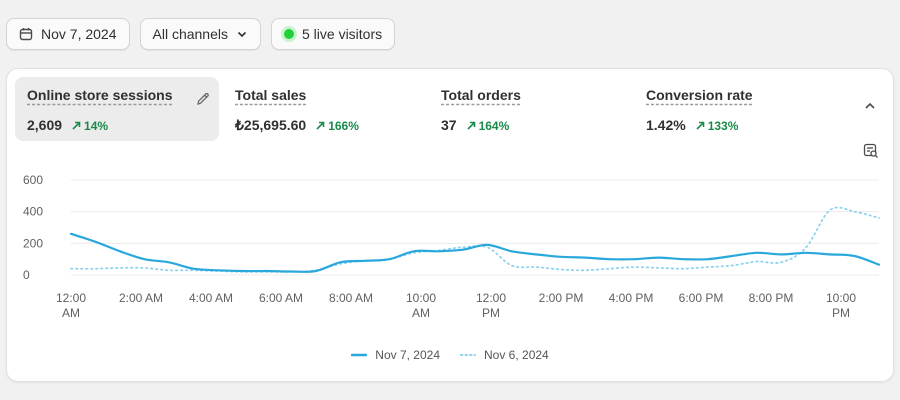 The width and height of the screenshot is (900, 400). Describe the element at coordinates (90, 126) in the screenshot. I see `metric-change: 14%` at that location.